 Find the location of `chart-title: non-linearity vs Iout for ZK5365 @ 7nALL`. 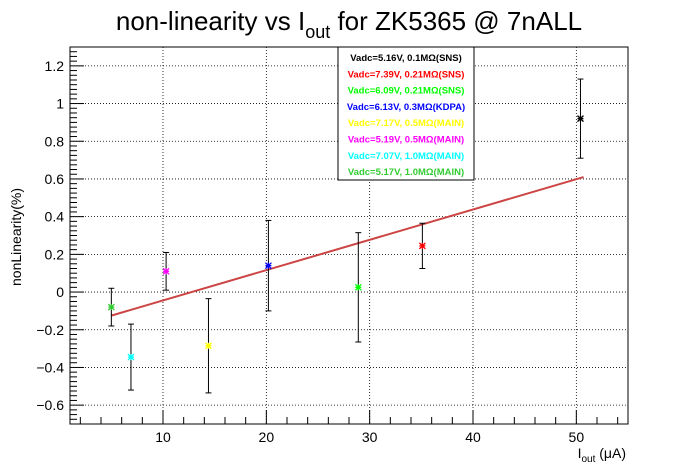

chart-title: non-linearity vs Iout for ZK5365 @ 7nALL is located at coordinates (349, 24).